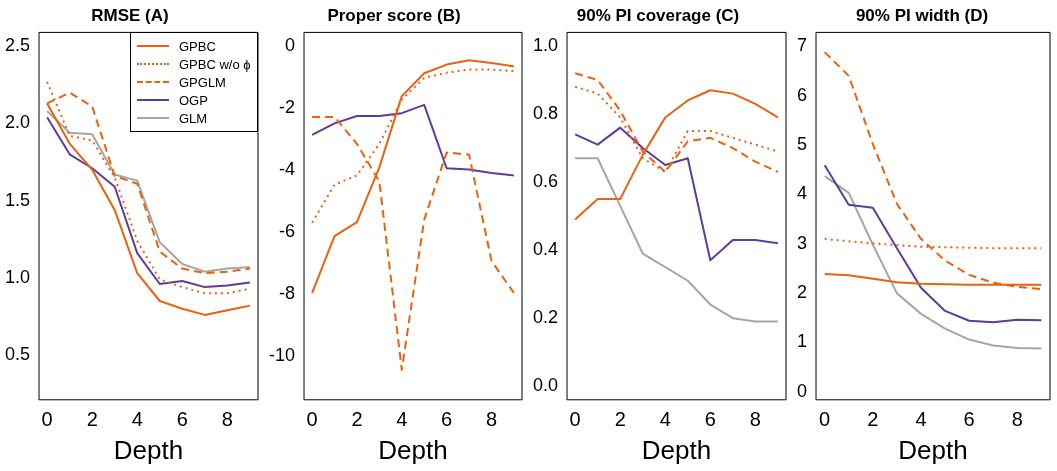 The height and width of the screenshot is (471, 1057). I want to click on y-tick-label: 1, so click(802, 341).